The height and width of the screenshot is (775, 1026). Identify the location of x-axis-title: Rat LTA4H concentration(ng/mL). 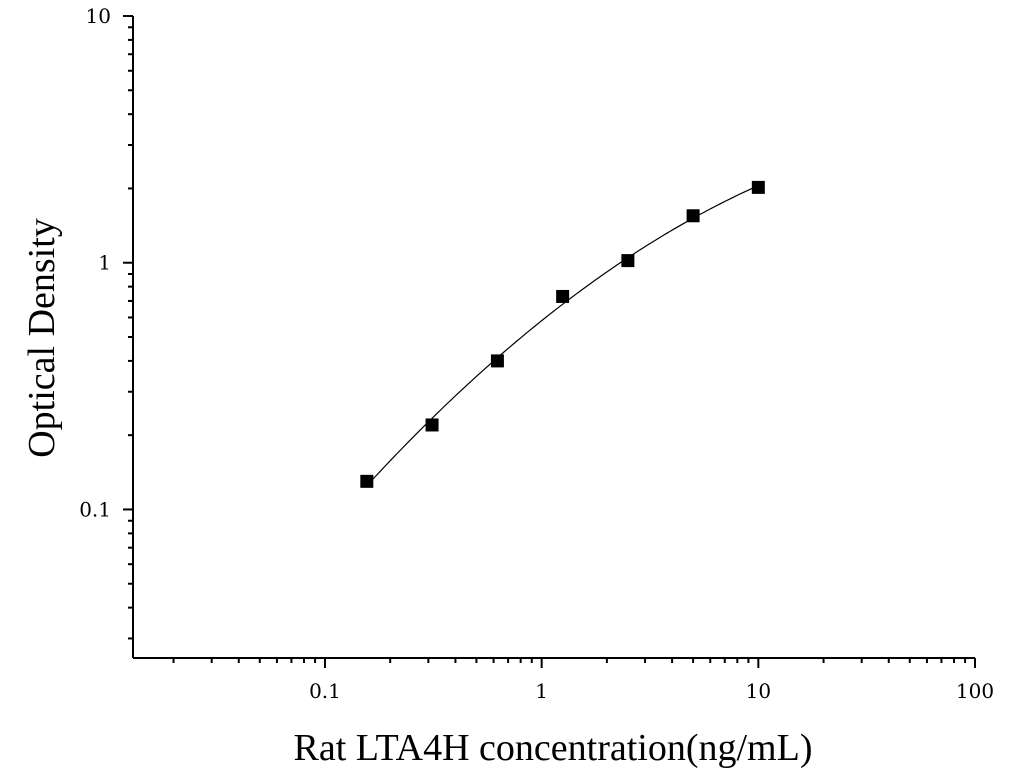
(553, 748).